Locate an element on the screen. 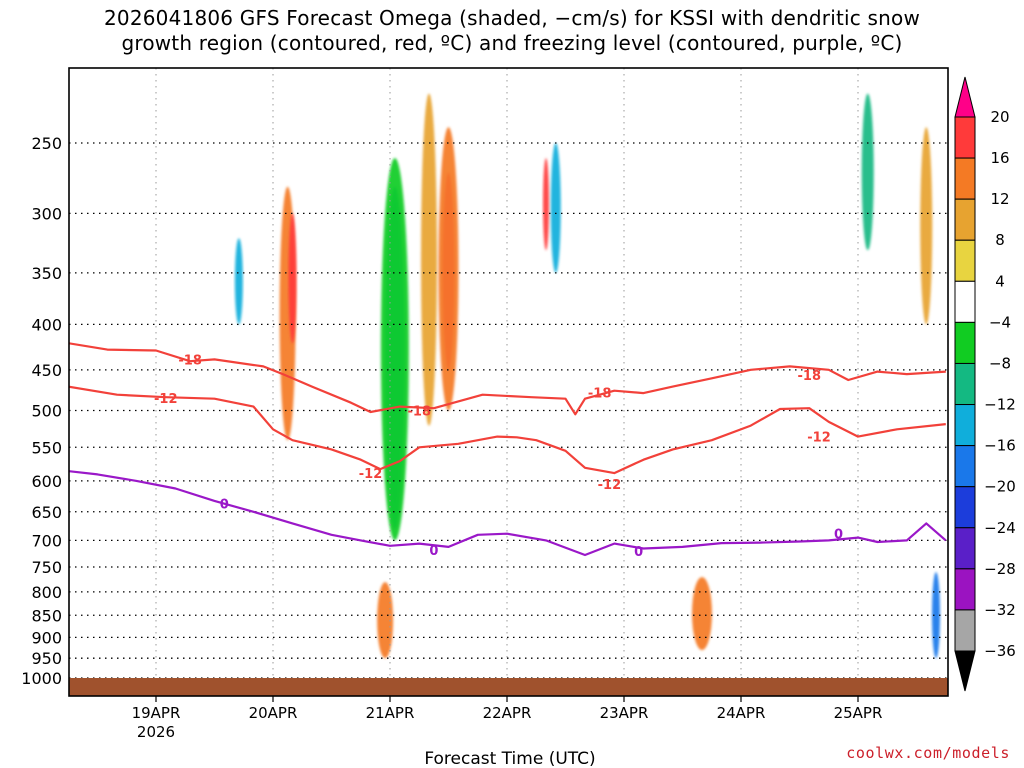 The image size is (1024, 768). colorbar-top-arrow is located at coordinates (965, 97).